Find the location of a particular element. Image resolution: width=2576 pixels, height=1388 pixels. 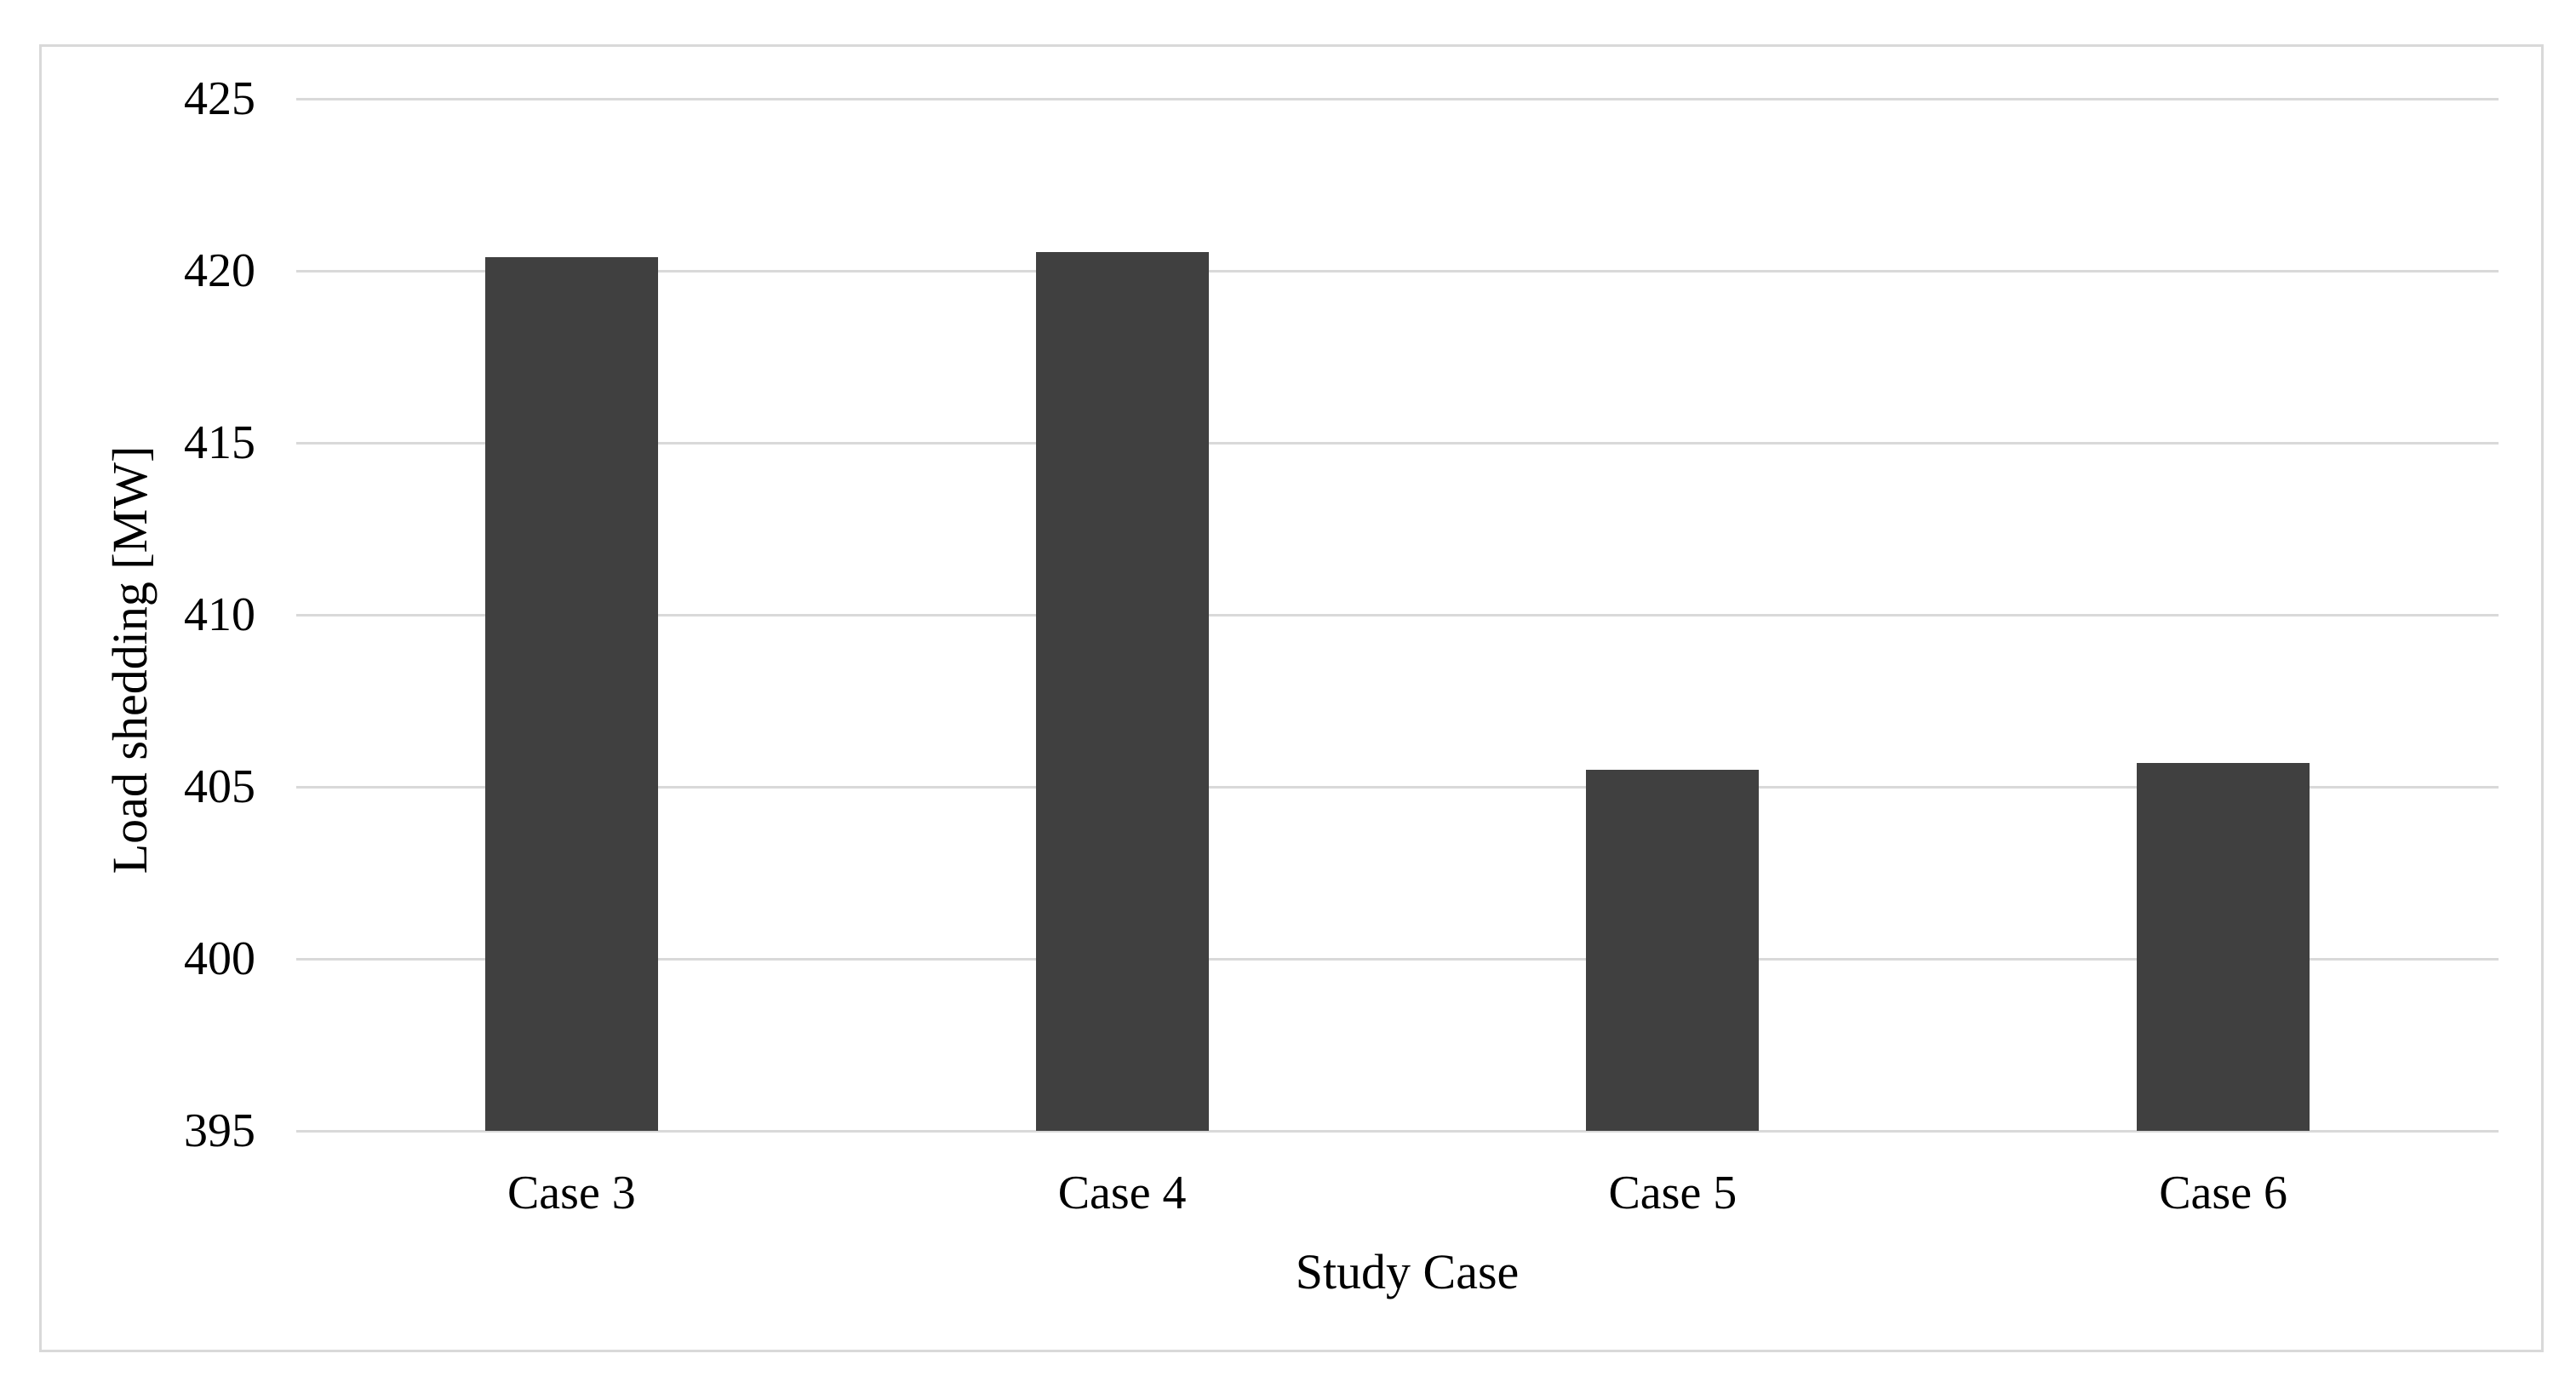

x-category-label-case-4: Case 4 is located at coordinates (1122, 1193).